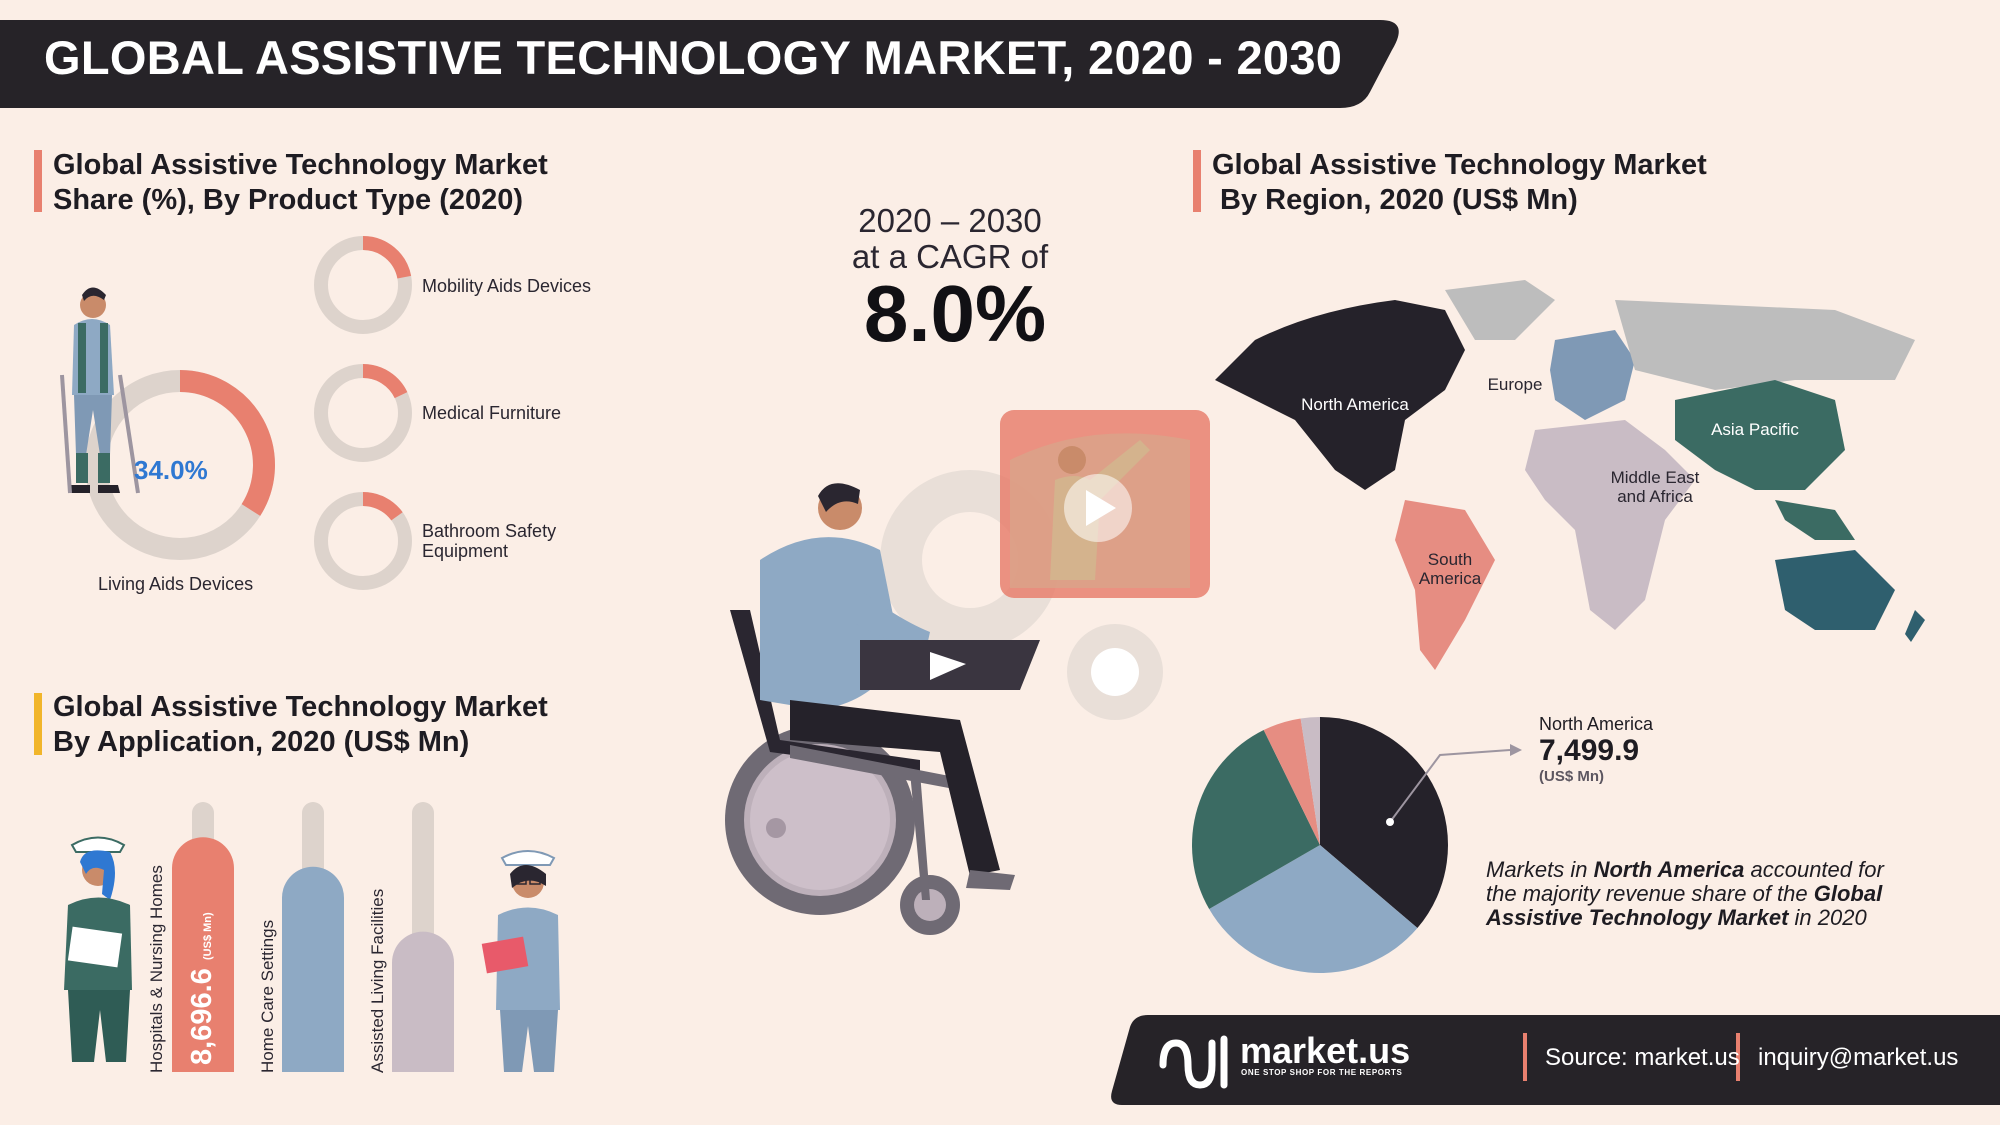 The image size is (2000, 1125). I want to click on product-title-line2: Share (%), By Product Type (2020), so click(288, 200).